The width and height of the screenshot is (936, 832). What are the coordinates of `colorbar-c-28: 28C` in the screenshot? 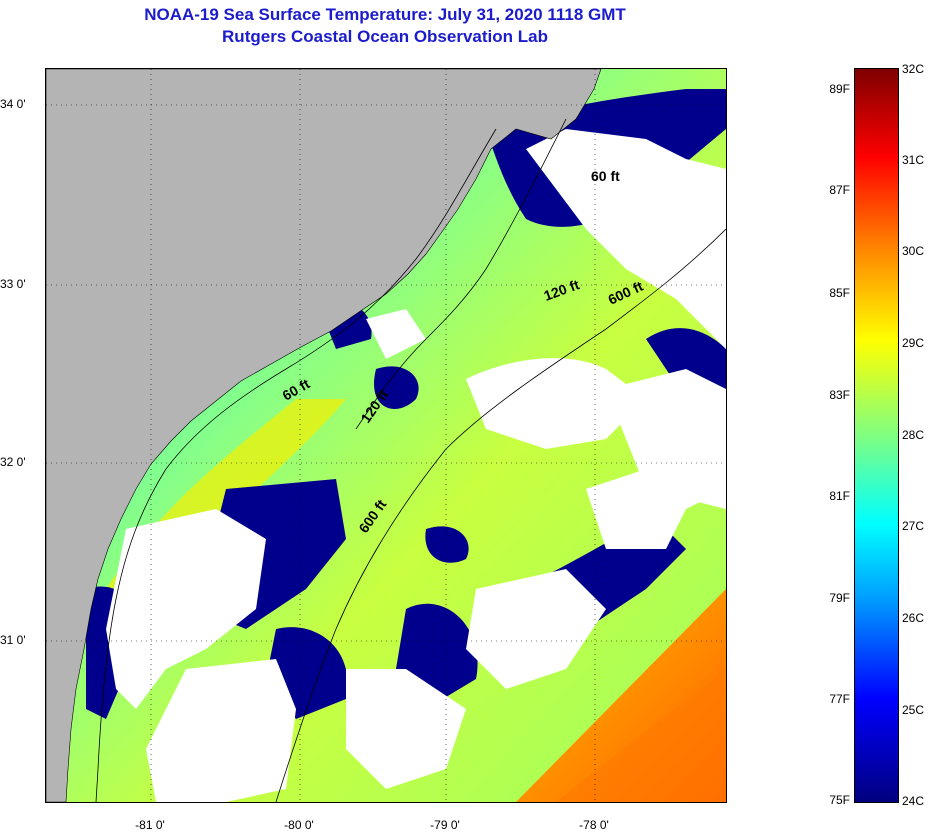 It's located at (913, 435).